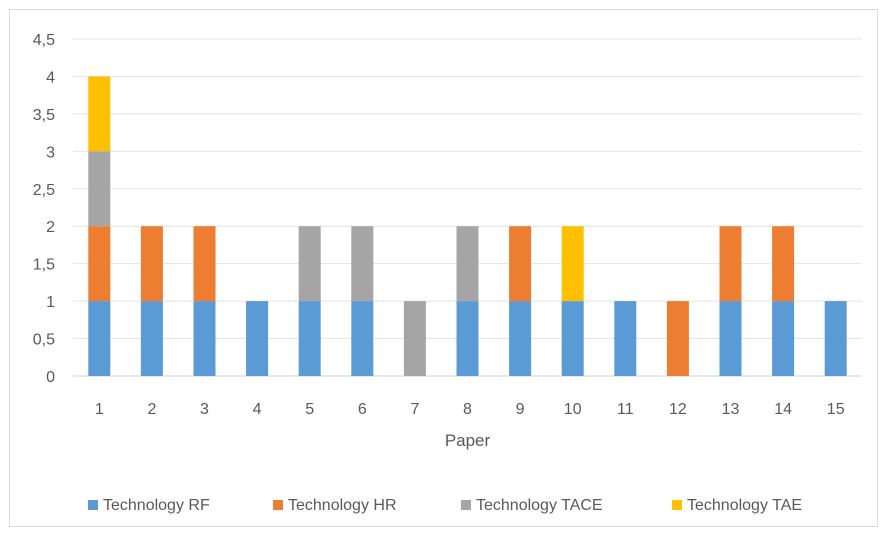 The image size is (887, 536). What do you see at coordinates (730, 264) in the screenshot?
I see `bar-paper-13-technology-hr` at bounding box center [730, 264].